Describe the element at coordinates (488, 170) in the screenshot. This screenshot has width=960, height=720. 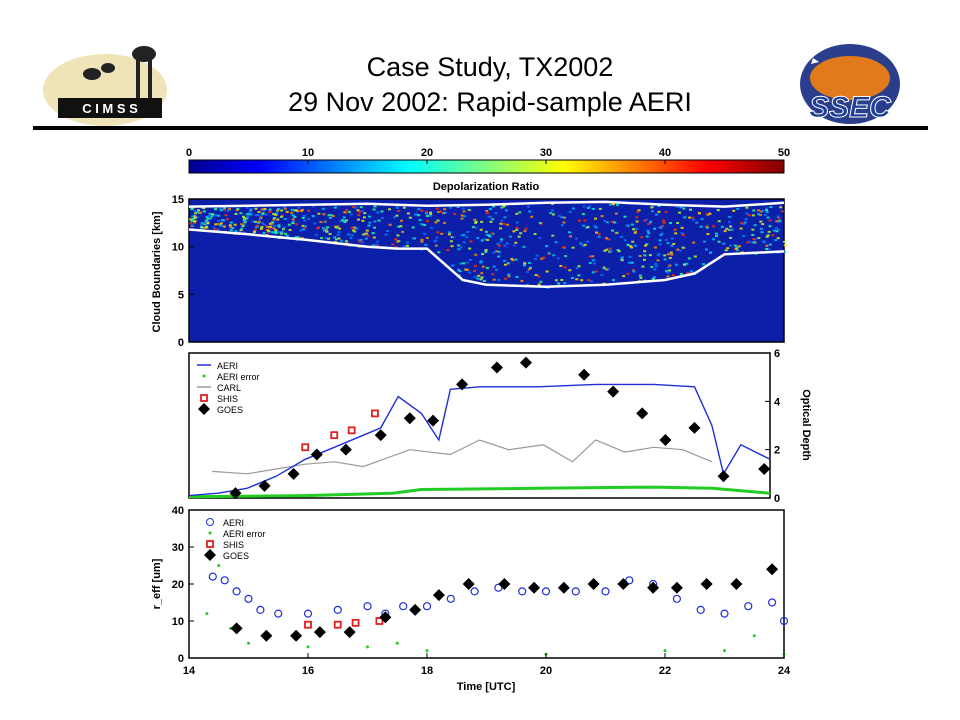
I see `colorbar: 0 10 20 30 40 50 Depolarization Ratio` at that location.